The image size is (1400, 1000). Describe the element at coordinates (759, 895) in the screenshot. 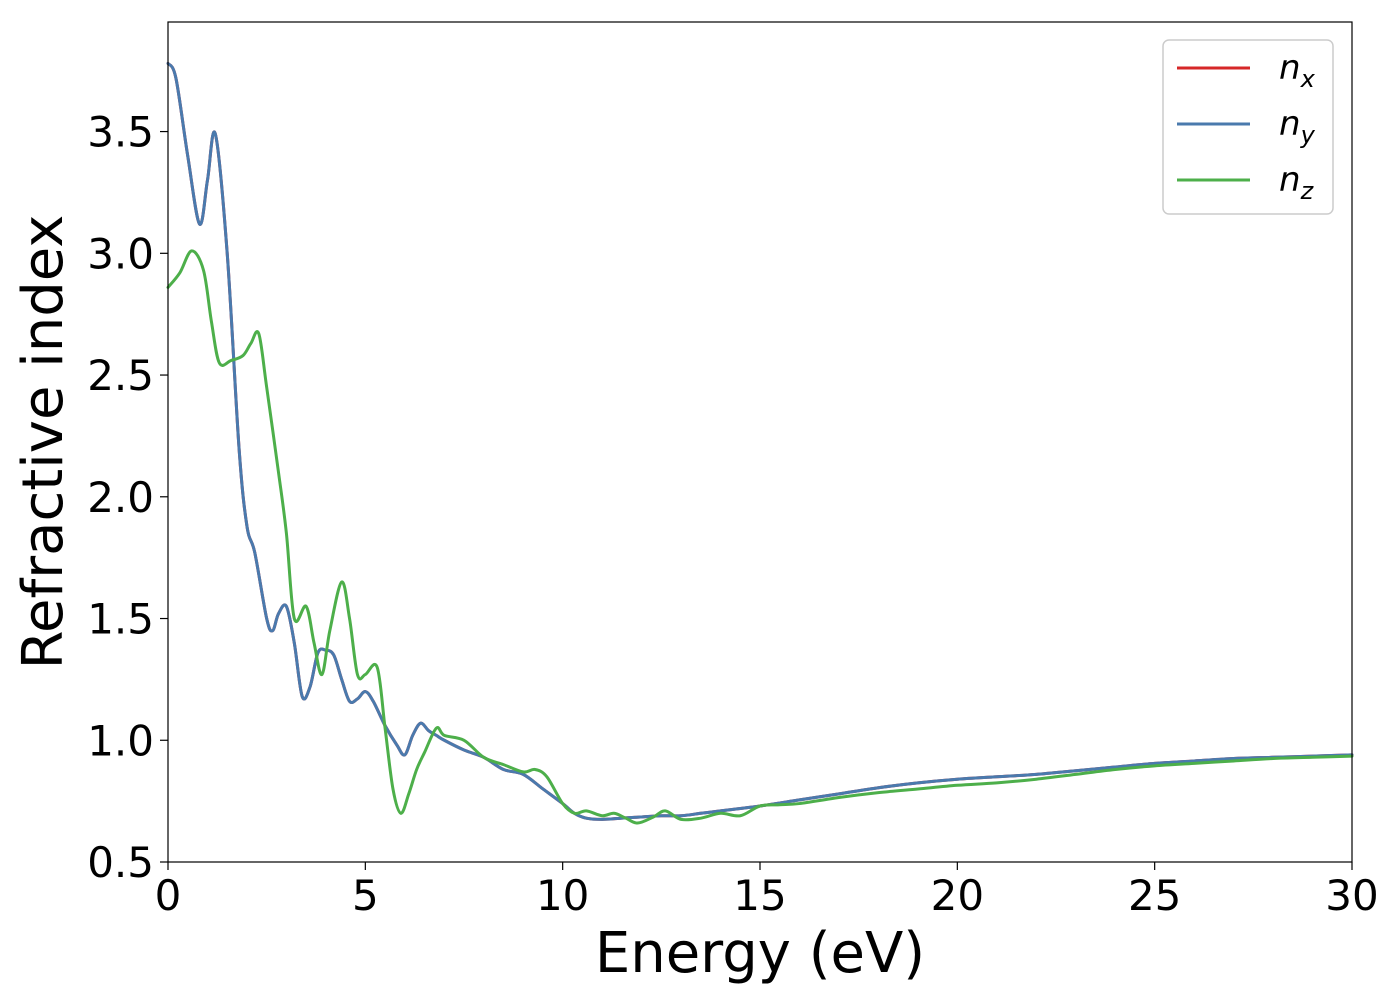

I see `x-tick-label: 15` at that location.